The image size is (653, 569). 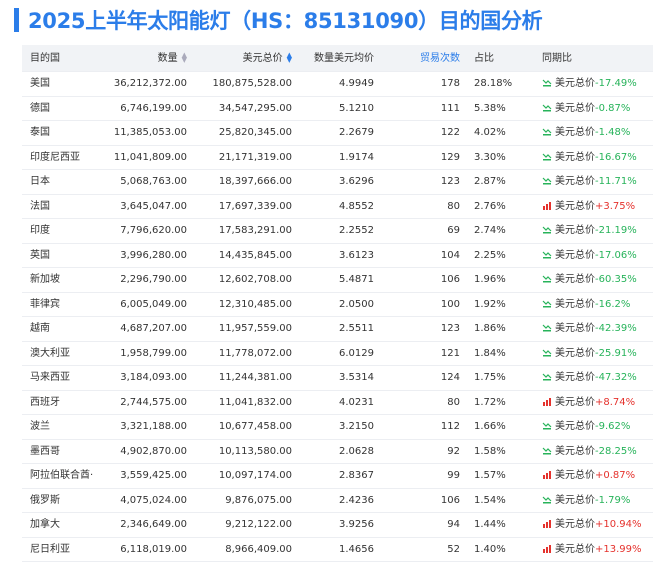 I want to click on change-value: +13.99%, so click(x=618, y=549).